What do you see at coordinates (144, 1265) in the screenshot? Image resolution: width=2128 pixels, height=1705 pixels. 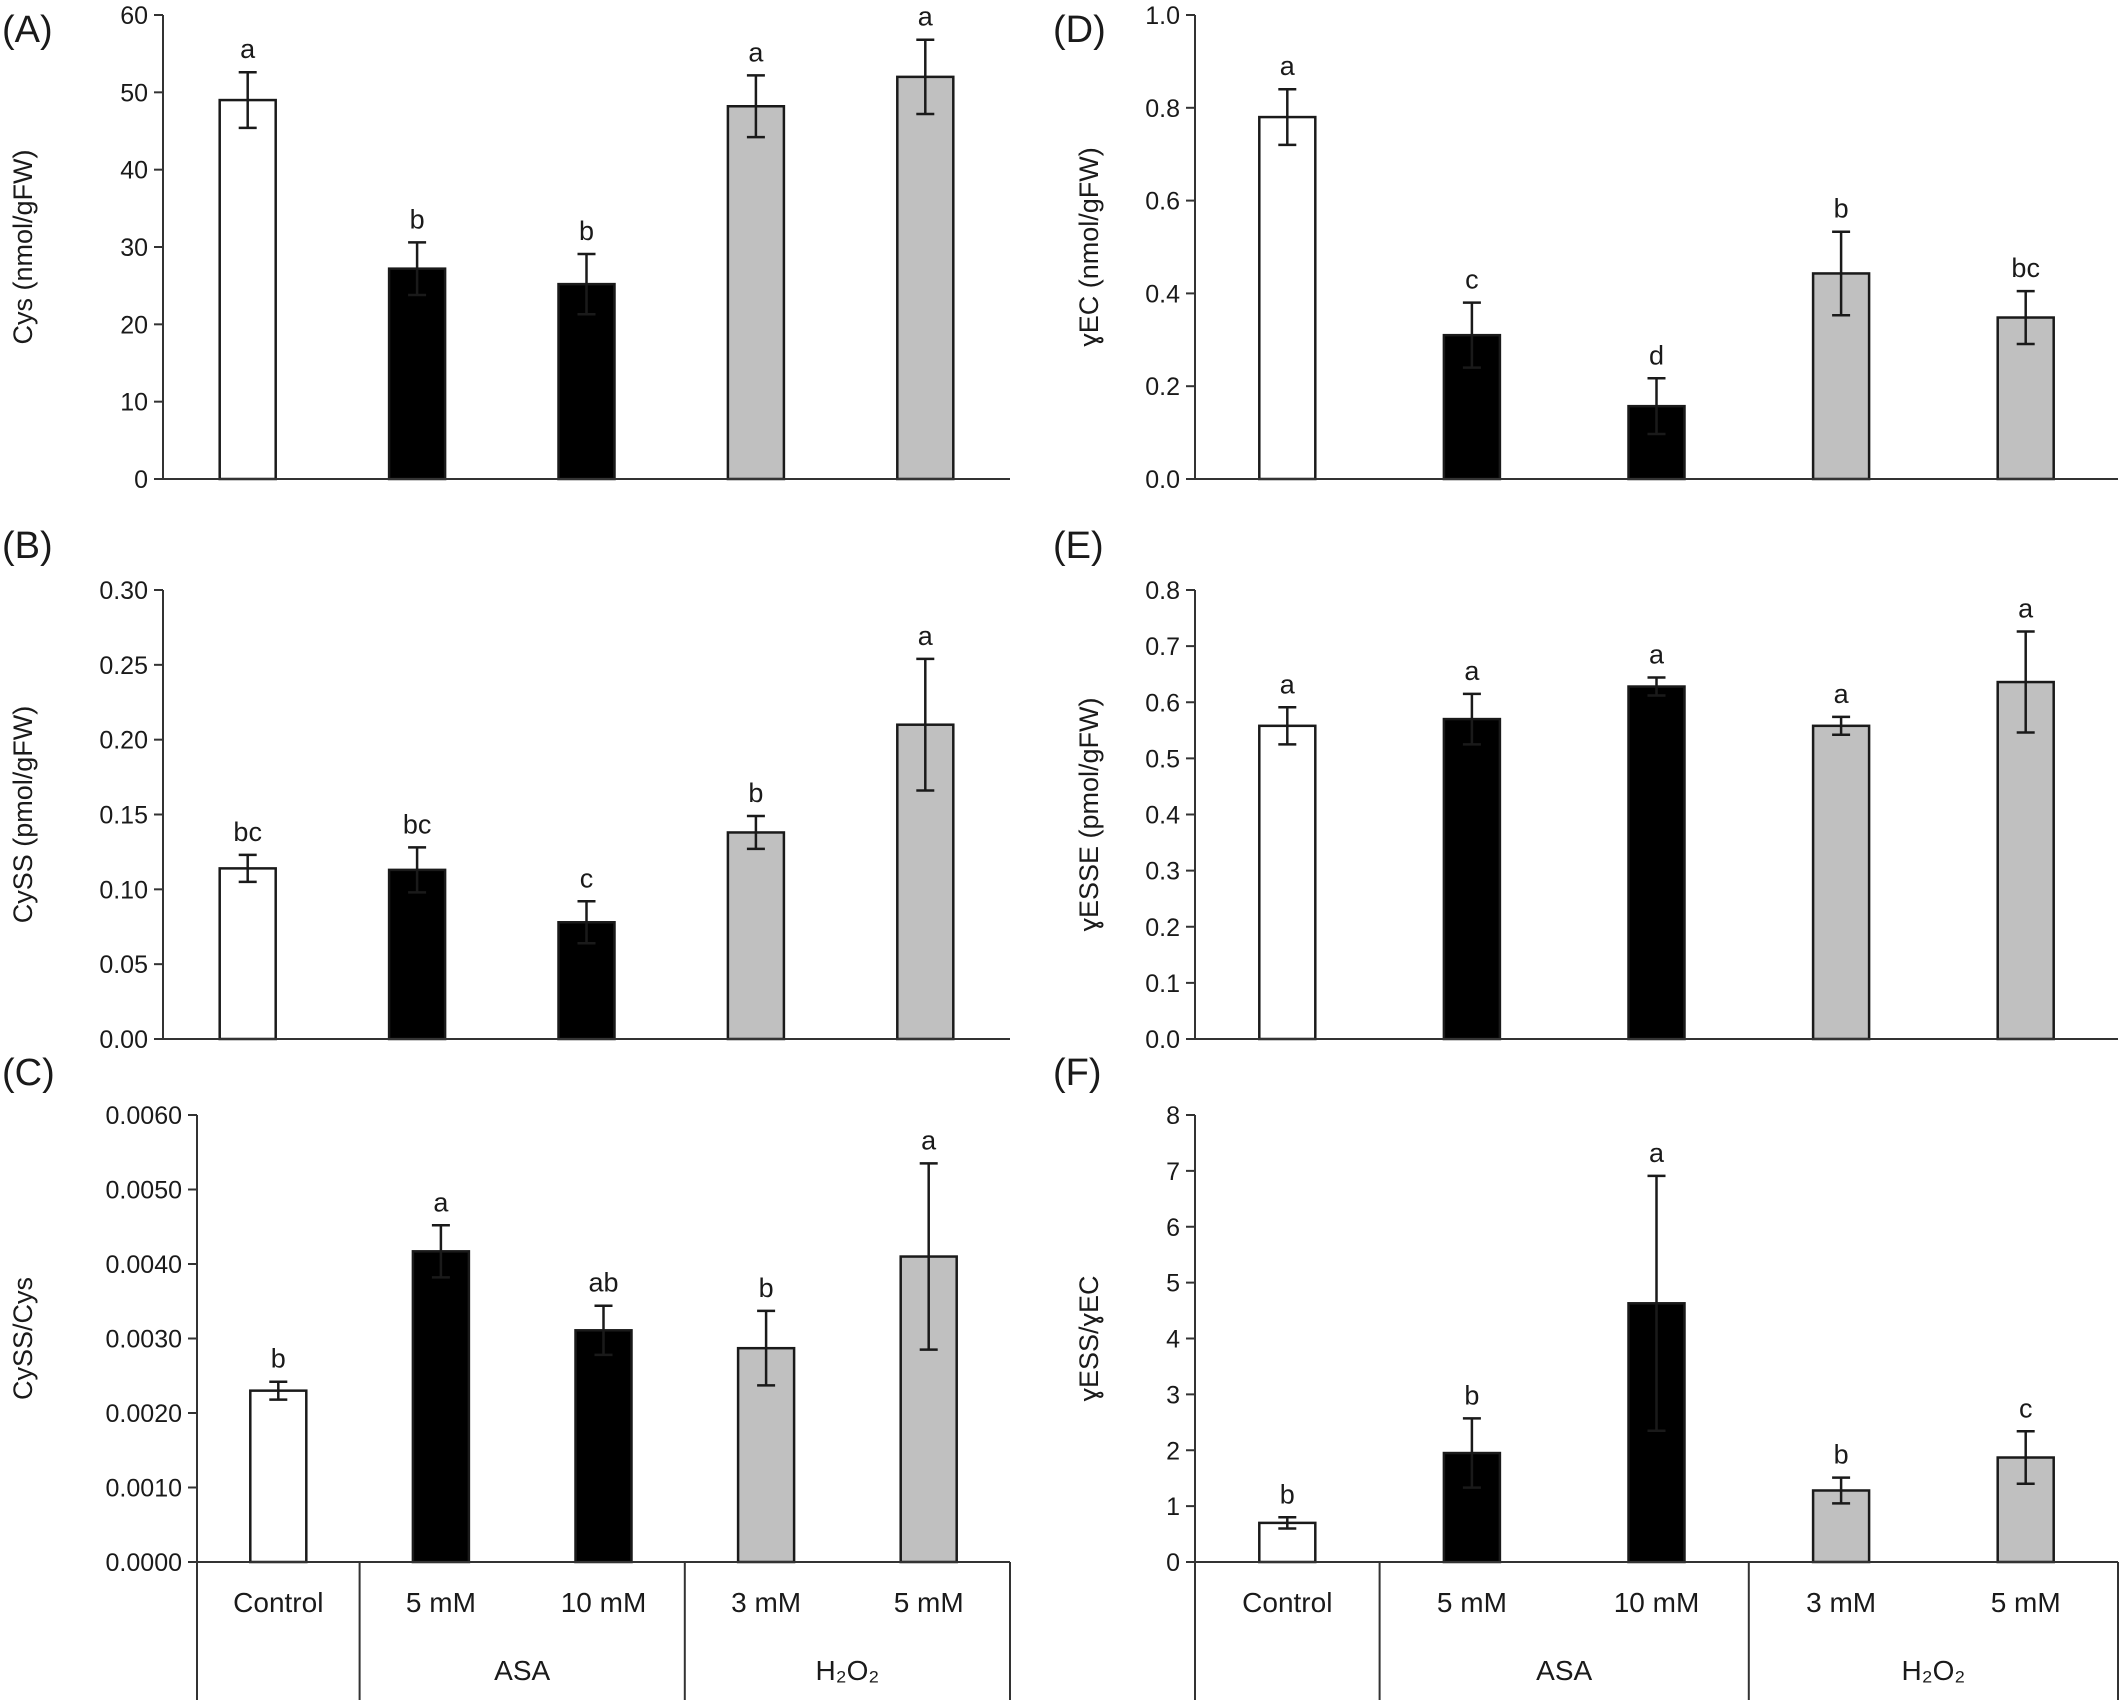 I see `y-tick-label: 0.0040` at bounding box center [144, 1265].